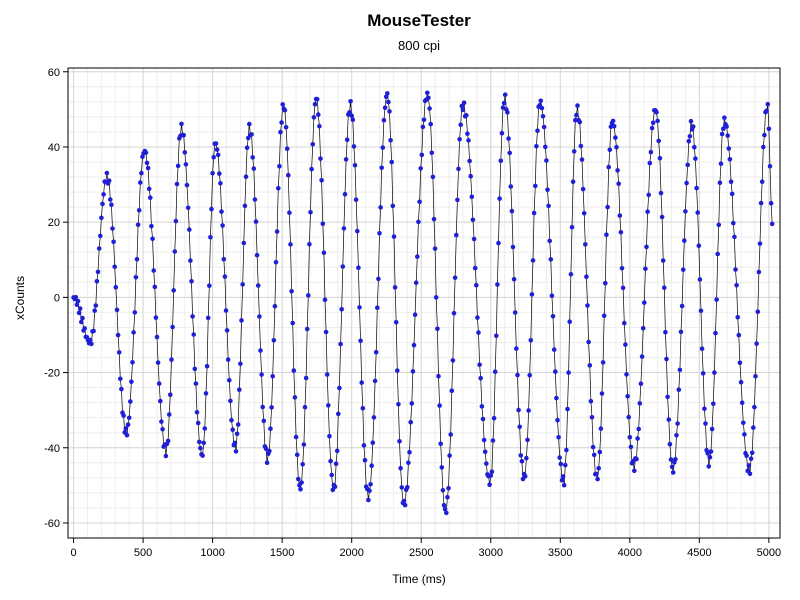 This screenshot has width=800, height=600. What do you see at coordinates (52, 374) in the screenshot?
I see `y-tick-label: -20` at bounding box center [52, 374].